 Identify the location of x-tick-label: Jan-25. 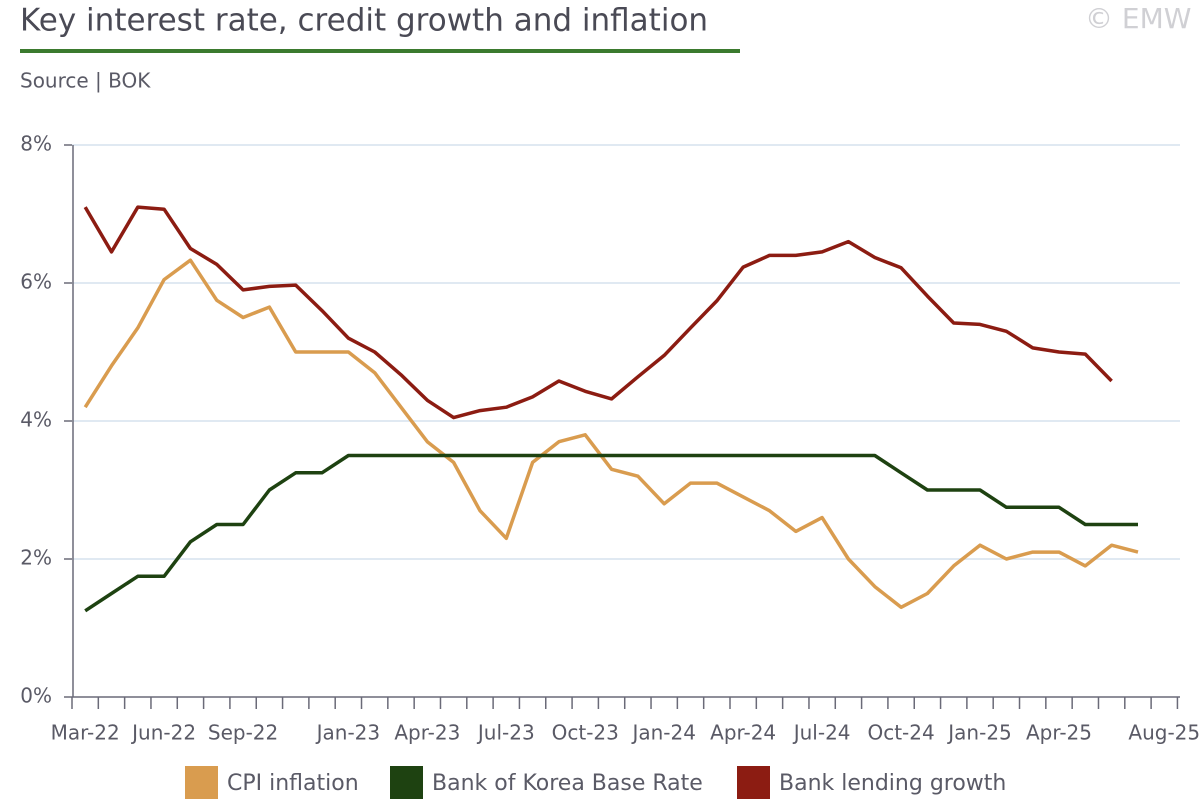
(979, 733).